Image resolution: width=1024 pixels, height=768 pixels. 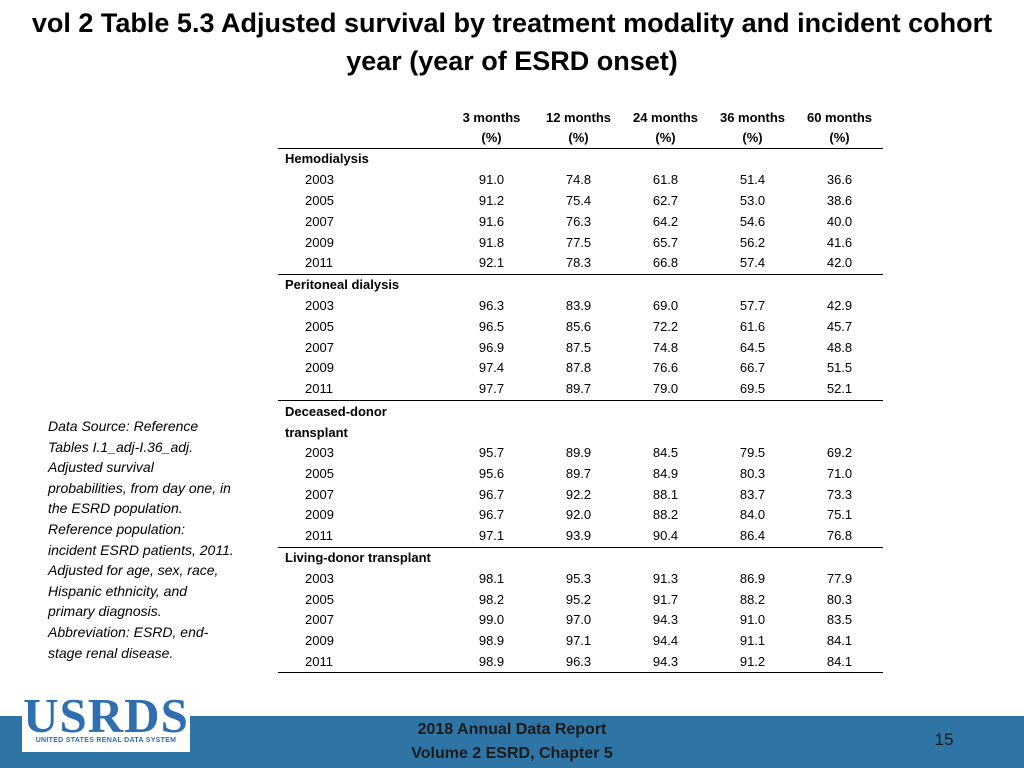 I want to click on survival-value: 87.5, so click(x=578, y=347).